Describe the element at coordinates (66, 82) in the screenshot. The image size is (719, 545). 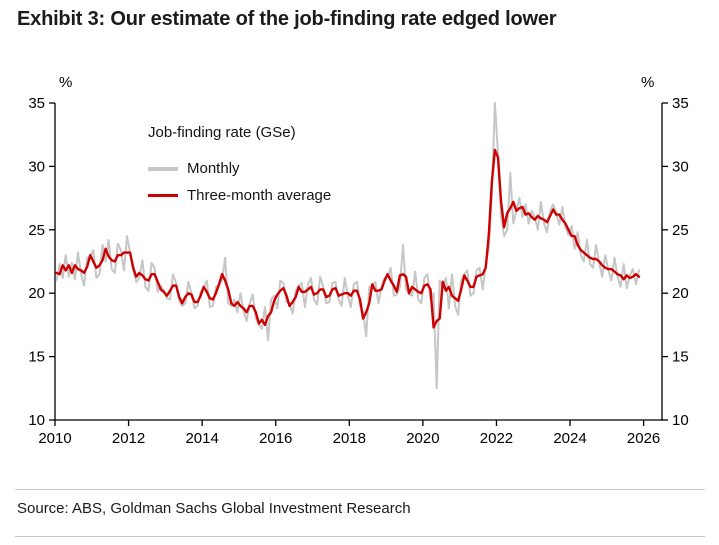
I see `left-axis-unit-label: %` at that location.